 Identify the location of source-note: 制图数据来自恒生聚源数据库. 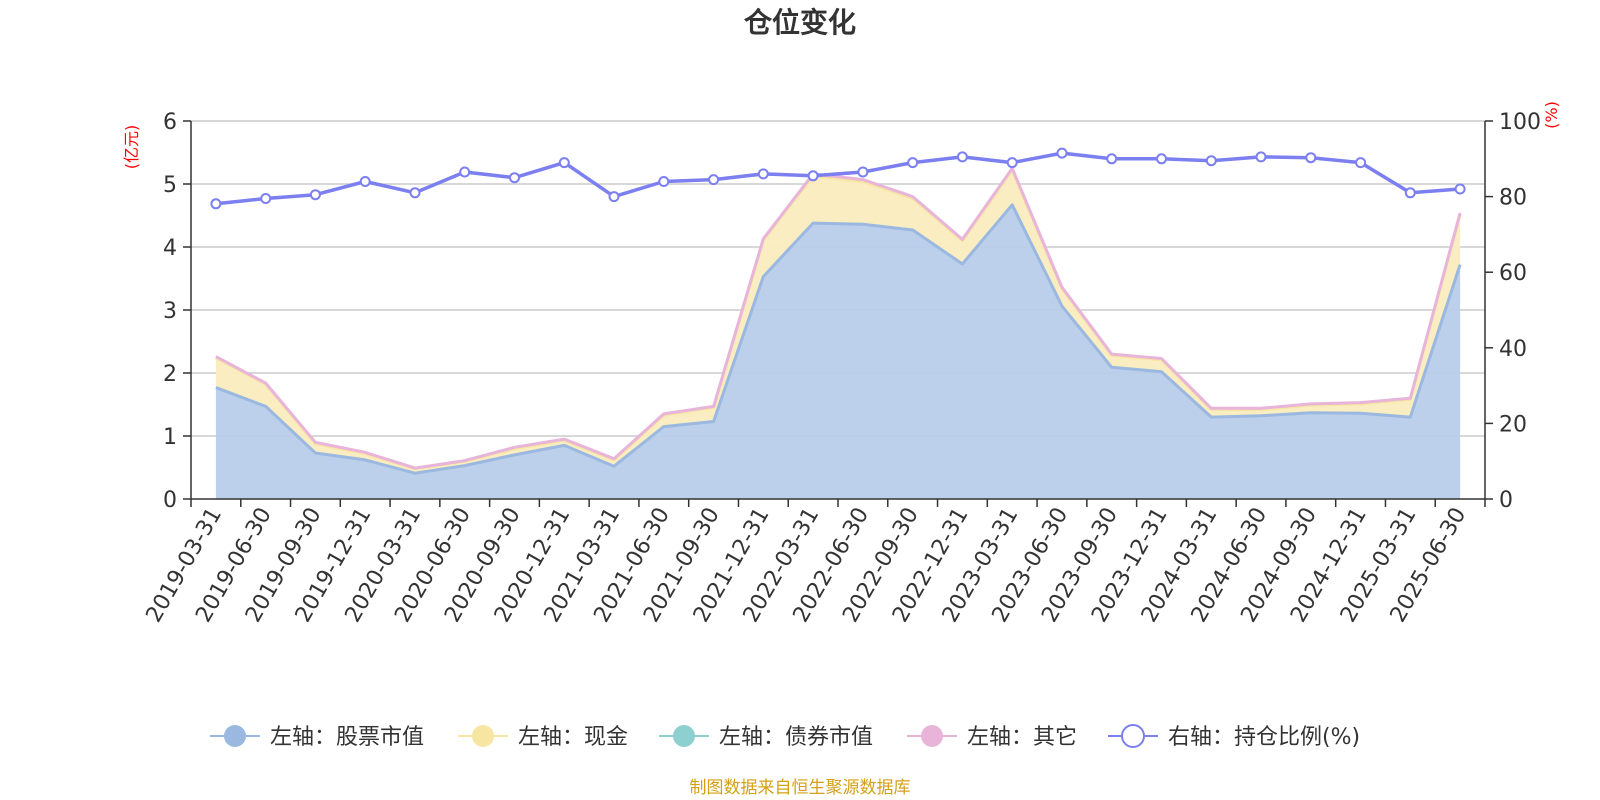
(800, 788).